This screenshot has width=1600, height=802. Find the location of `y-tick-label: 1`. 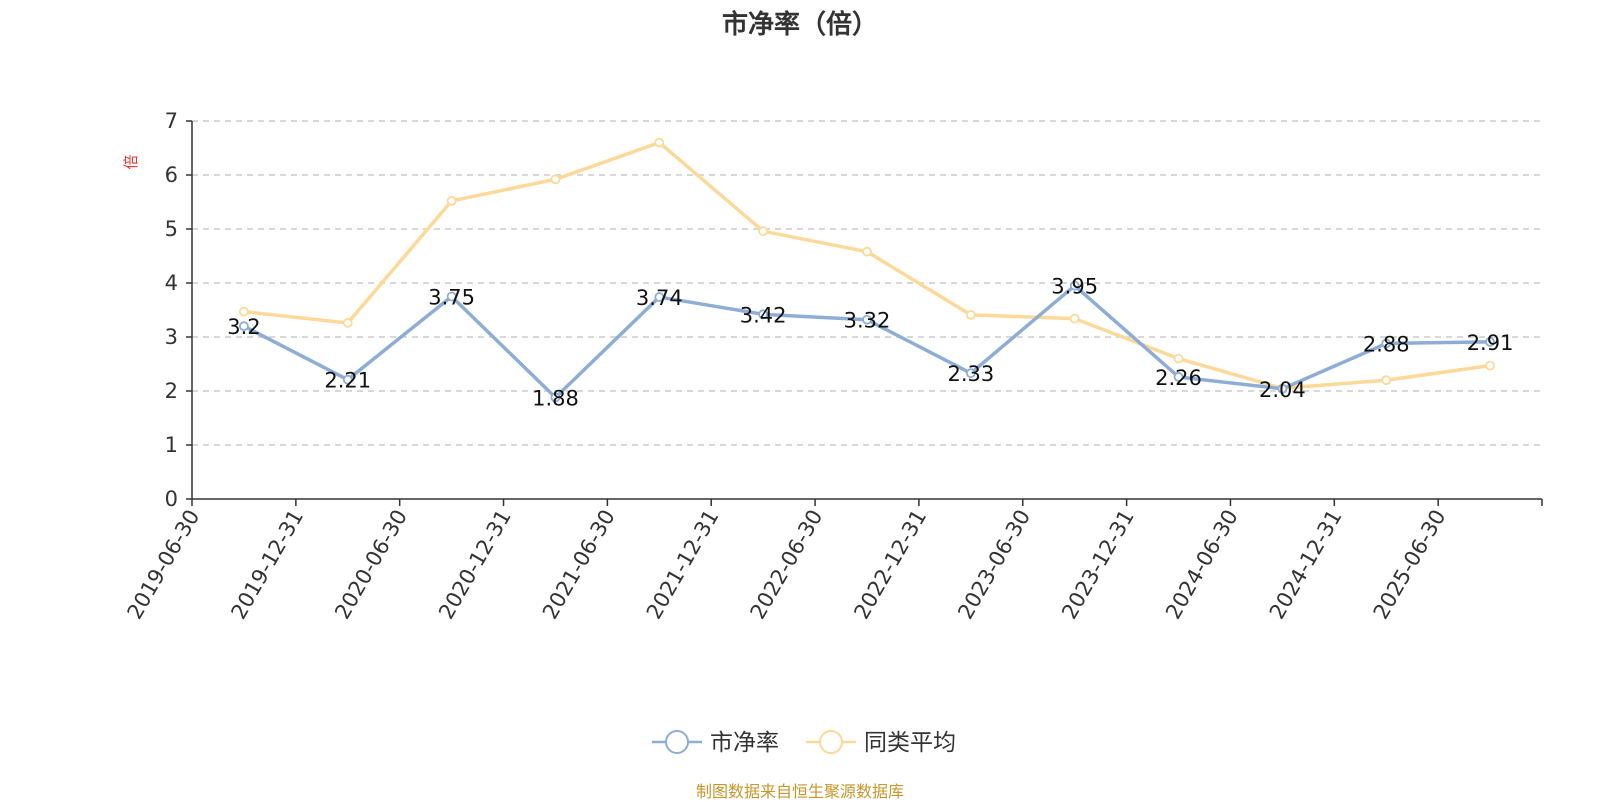

y-tick-label: 1 is located at coordinates (171, 445).